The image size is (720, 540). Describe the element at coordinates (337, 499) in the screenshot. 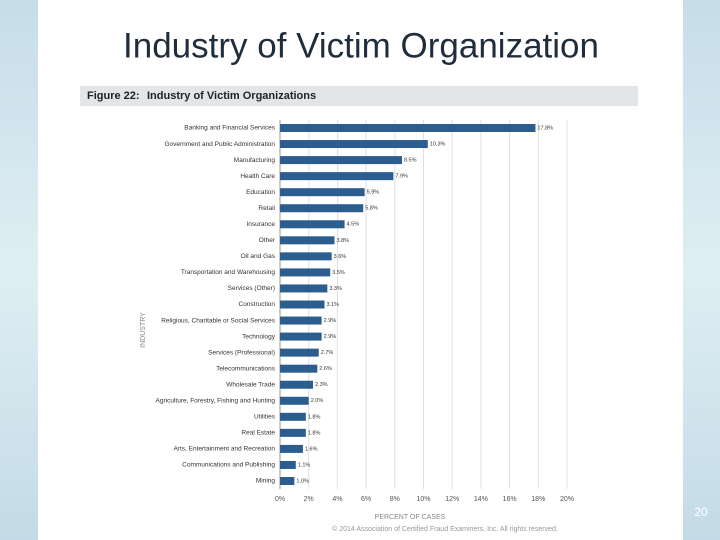

I see `x-tick-label: 4%` at that location.